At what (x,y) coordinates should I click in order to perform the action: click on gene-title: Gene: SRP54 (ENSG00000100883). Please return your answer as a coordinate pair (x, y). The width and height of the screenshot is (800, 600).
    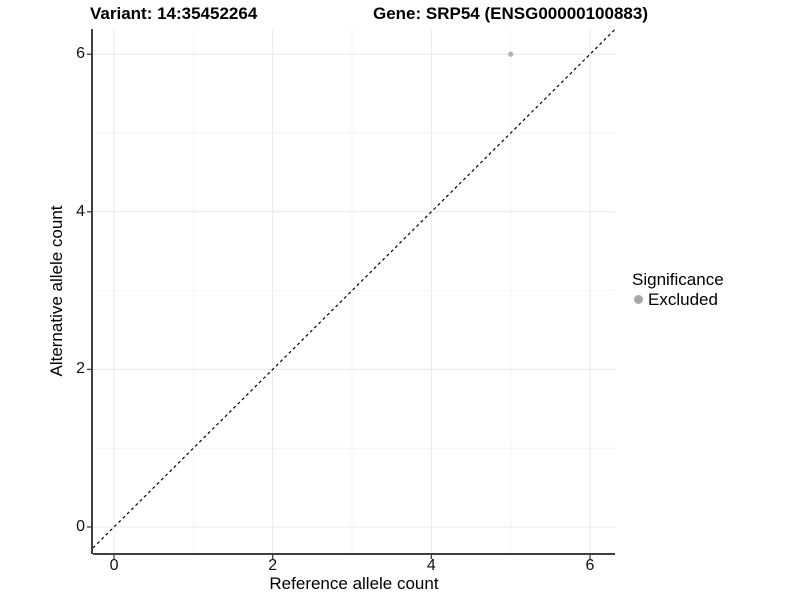
    Looking at the image, I should click on (510, 13).